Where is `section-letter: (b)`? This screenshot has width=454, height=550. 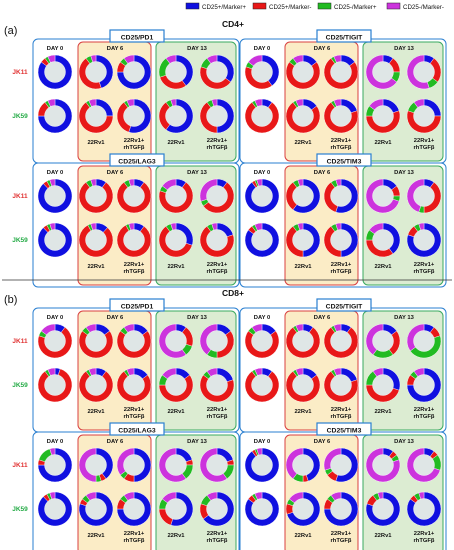 section-letter: (b) is located at coordinates (10, 300).